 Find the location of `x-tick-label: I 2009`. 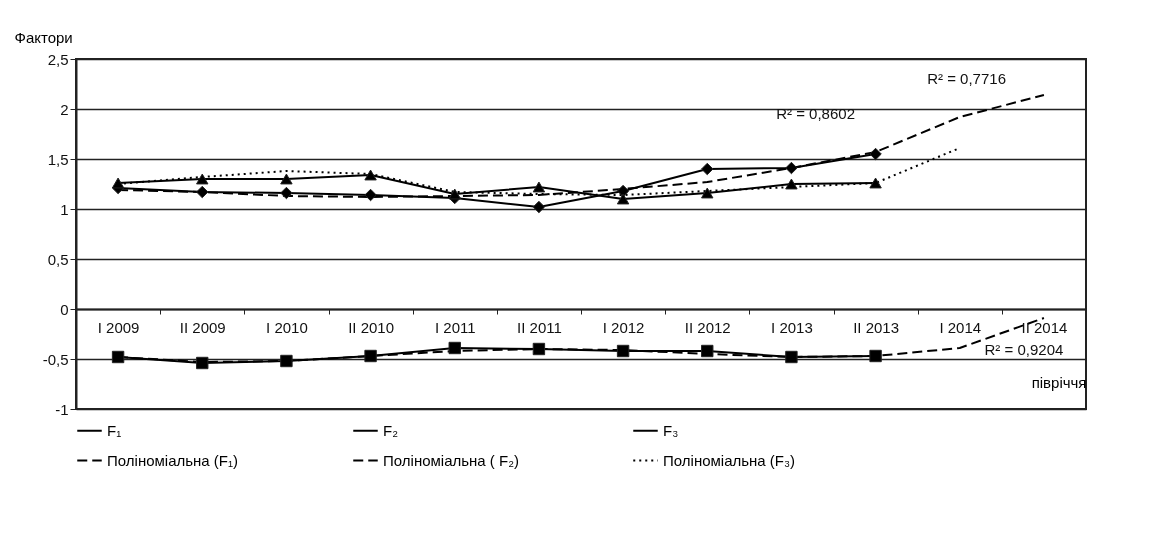

x-tick-label: I 2009 is located at coordinates (118, 327).